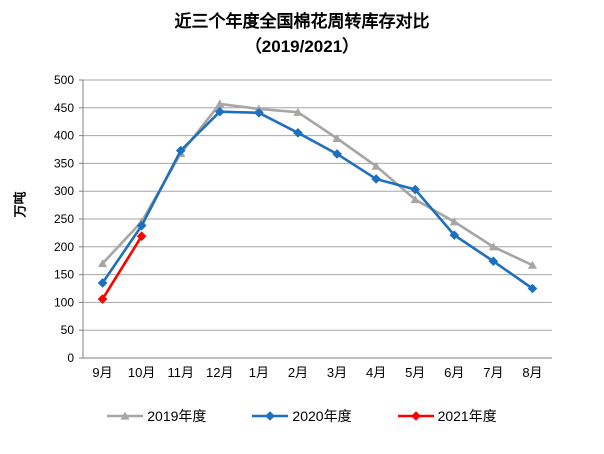  What do you see at coordinates (302, 34) in the screenshot?
I see `chart-title-block: 近三个年度全国棉花周转库存对比 （2019/2021）` at bounding box center [302, 34].